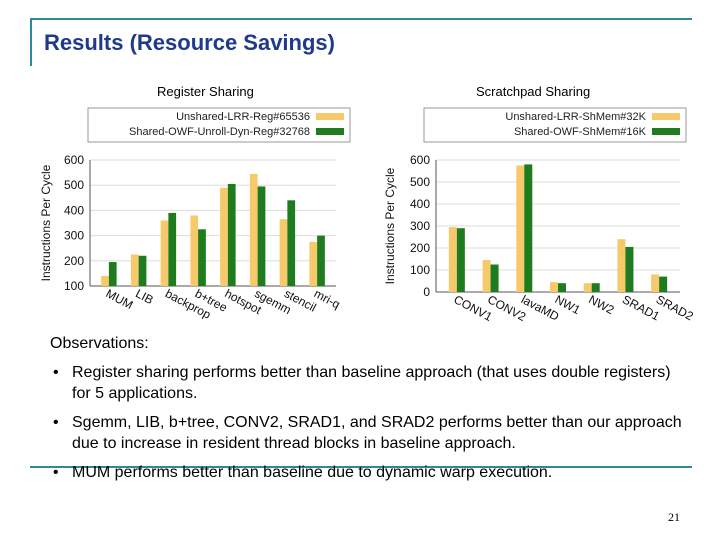  I want to click on x-tick-label: SRAD1, so click(641, 307).